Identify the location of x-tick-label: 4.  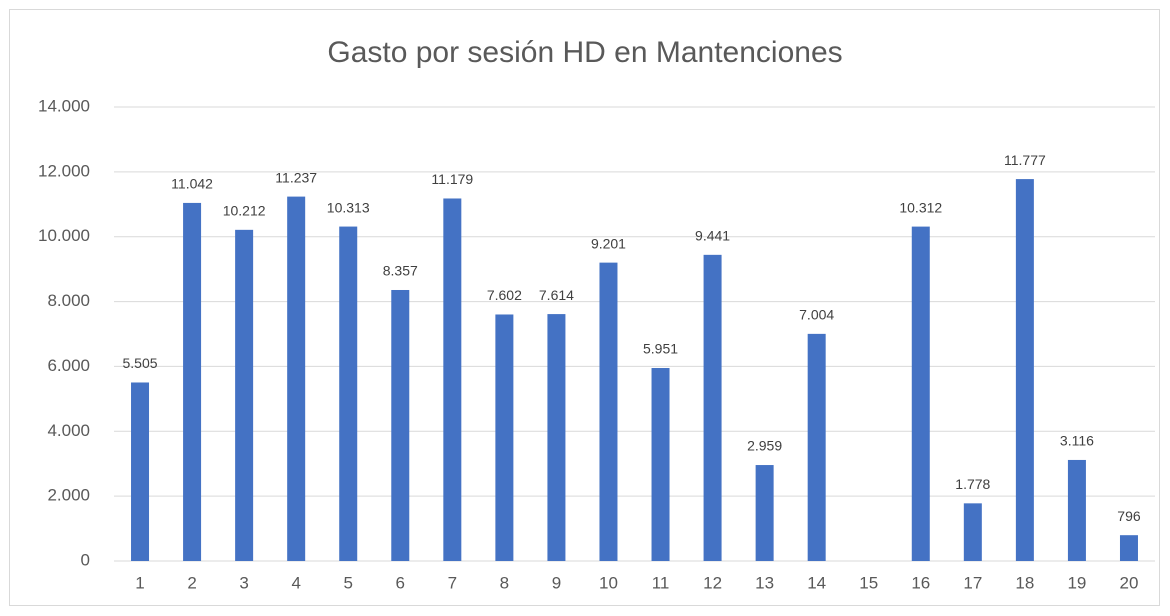
(295, 582).